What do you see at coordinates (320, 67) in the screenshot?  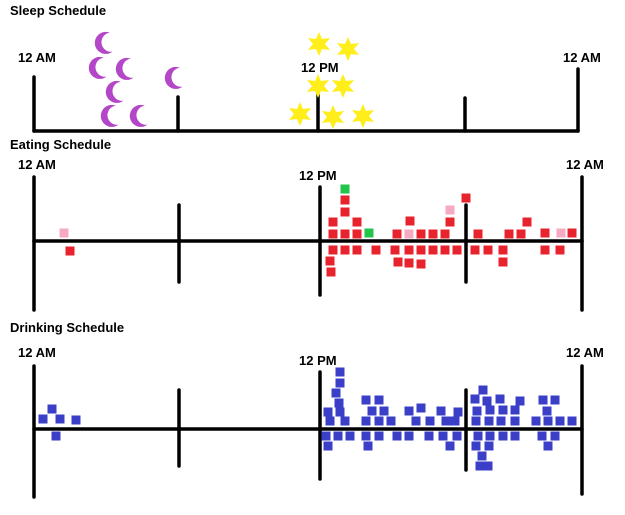 I see `sleep-label-noon: 12 PM` at bounding box center [320, 67].